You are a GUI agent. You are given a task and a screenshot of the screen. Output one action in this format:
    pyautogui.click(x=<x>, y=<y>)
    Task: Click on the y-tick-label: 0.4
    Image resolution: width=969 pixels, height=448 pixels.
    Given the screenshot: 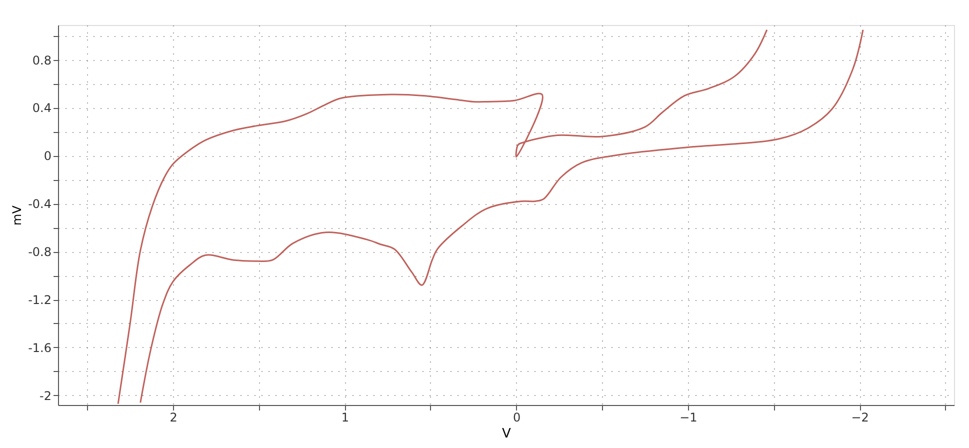 What is the action you would take?
    pyautogui.click(x=42, y=108)
    